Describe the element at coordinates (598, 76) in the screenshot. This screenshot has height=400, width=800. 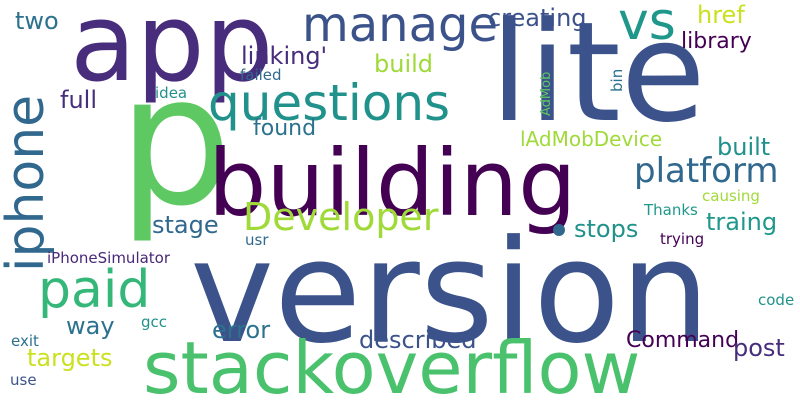
I see `word-lite: lite` at that location.